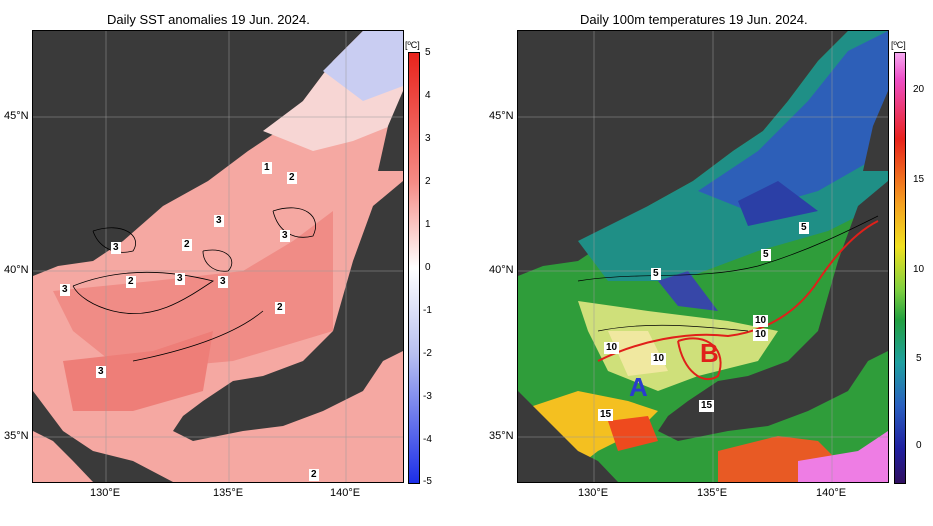 Image resolution: width=933 pixels, height=526 pixels. Describe the element at coordinates (919, 269) in the screenshot. I see `right-colorbar-tick: 10` at that location.